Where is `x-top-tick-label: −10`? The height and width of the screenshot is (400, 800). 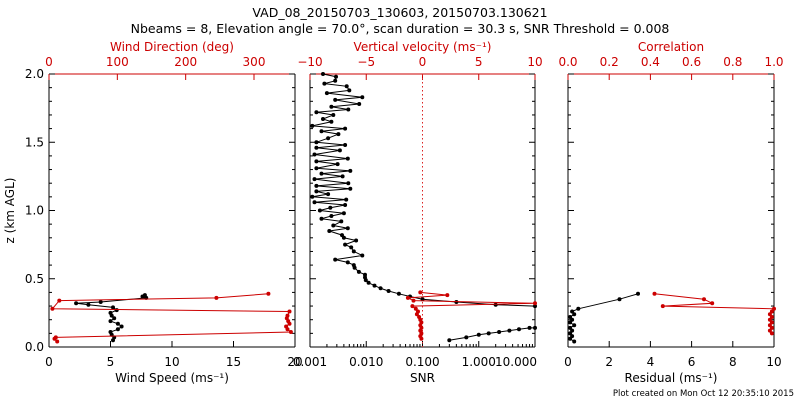 x-top-tick-label: −10 is located at coordinates (309, 62).